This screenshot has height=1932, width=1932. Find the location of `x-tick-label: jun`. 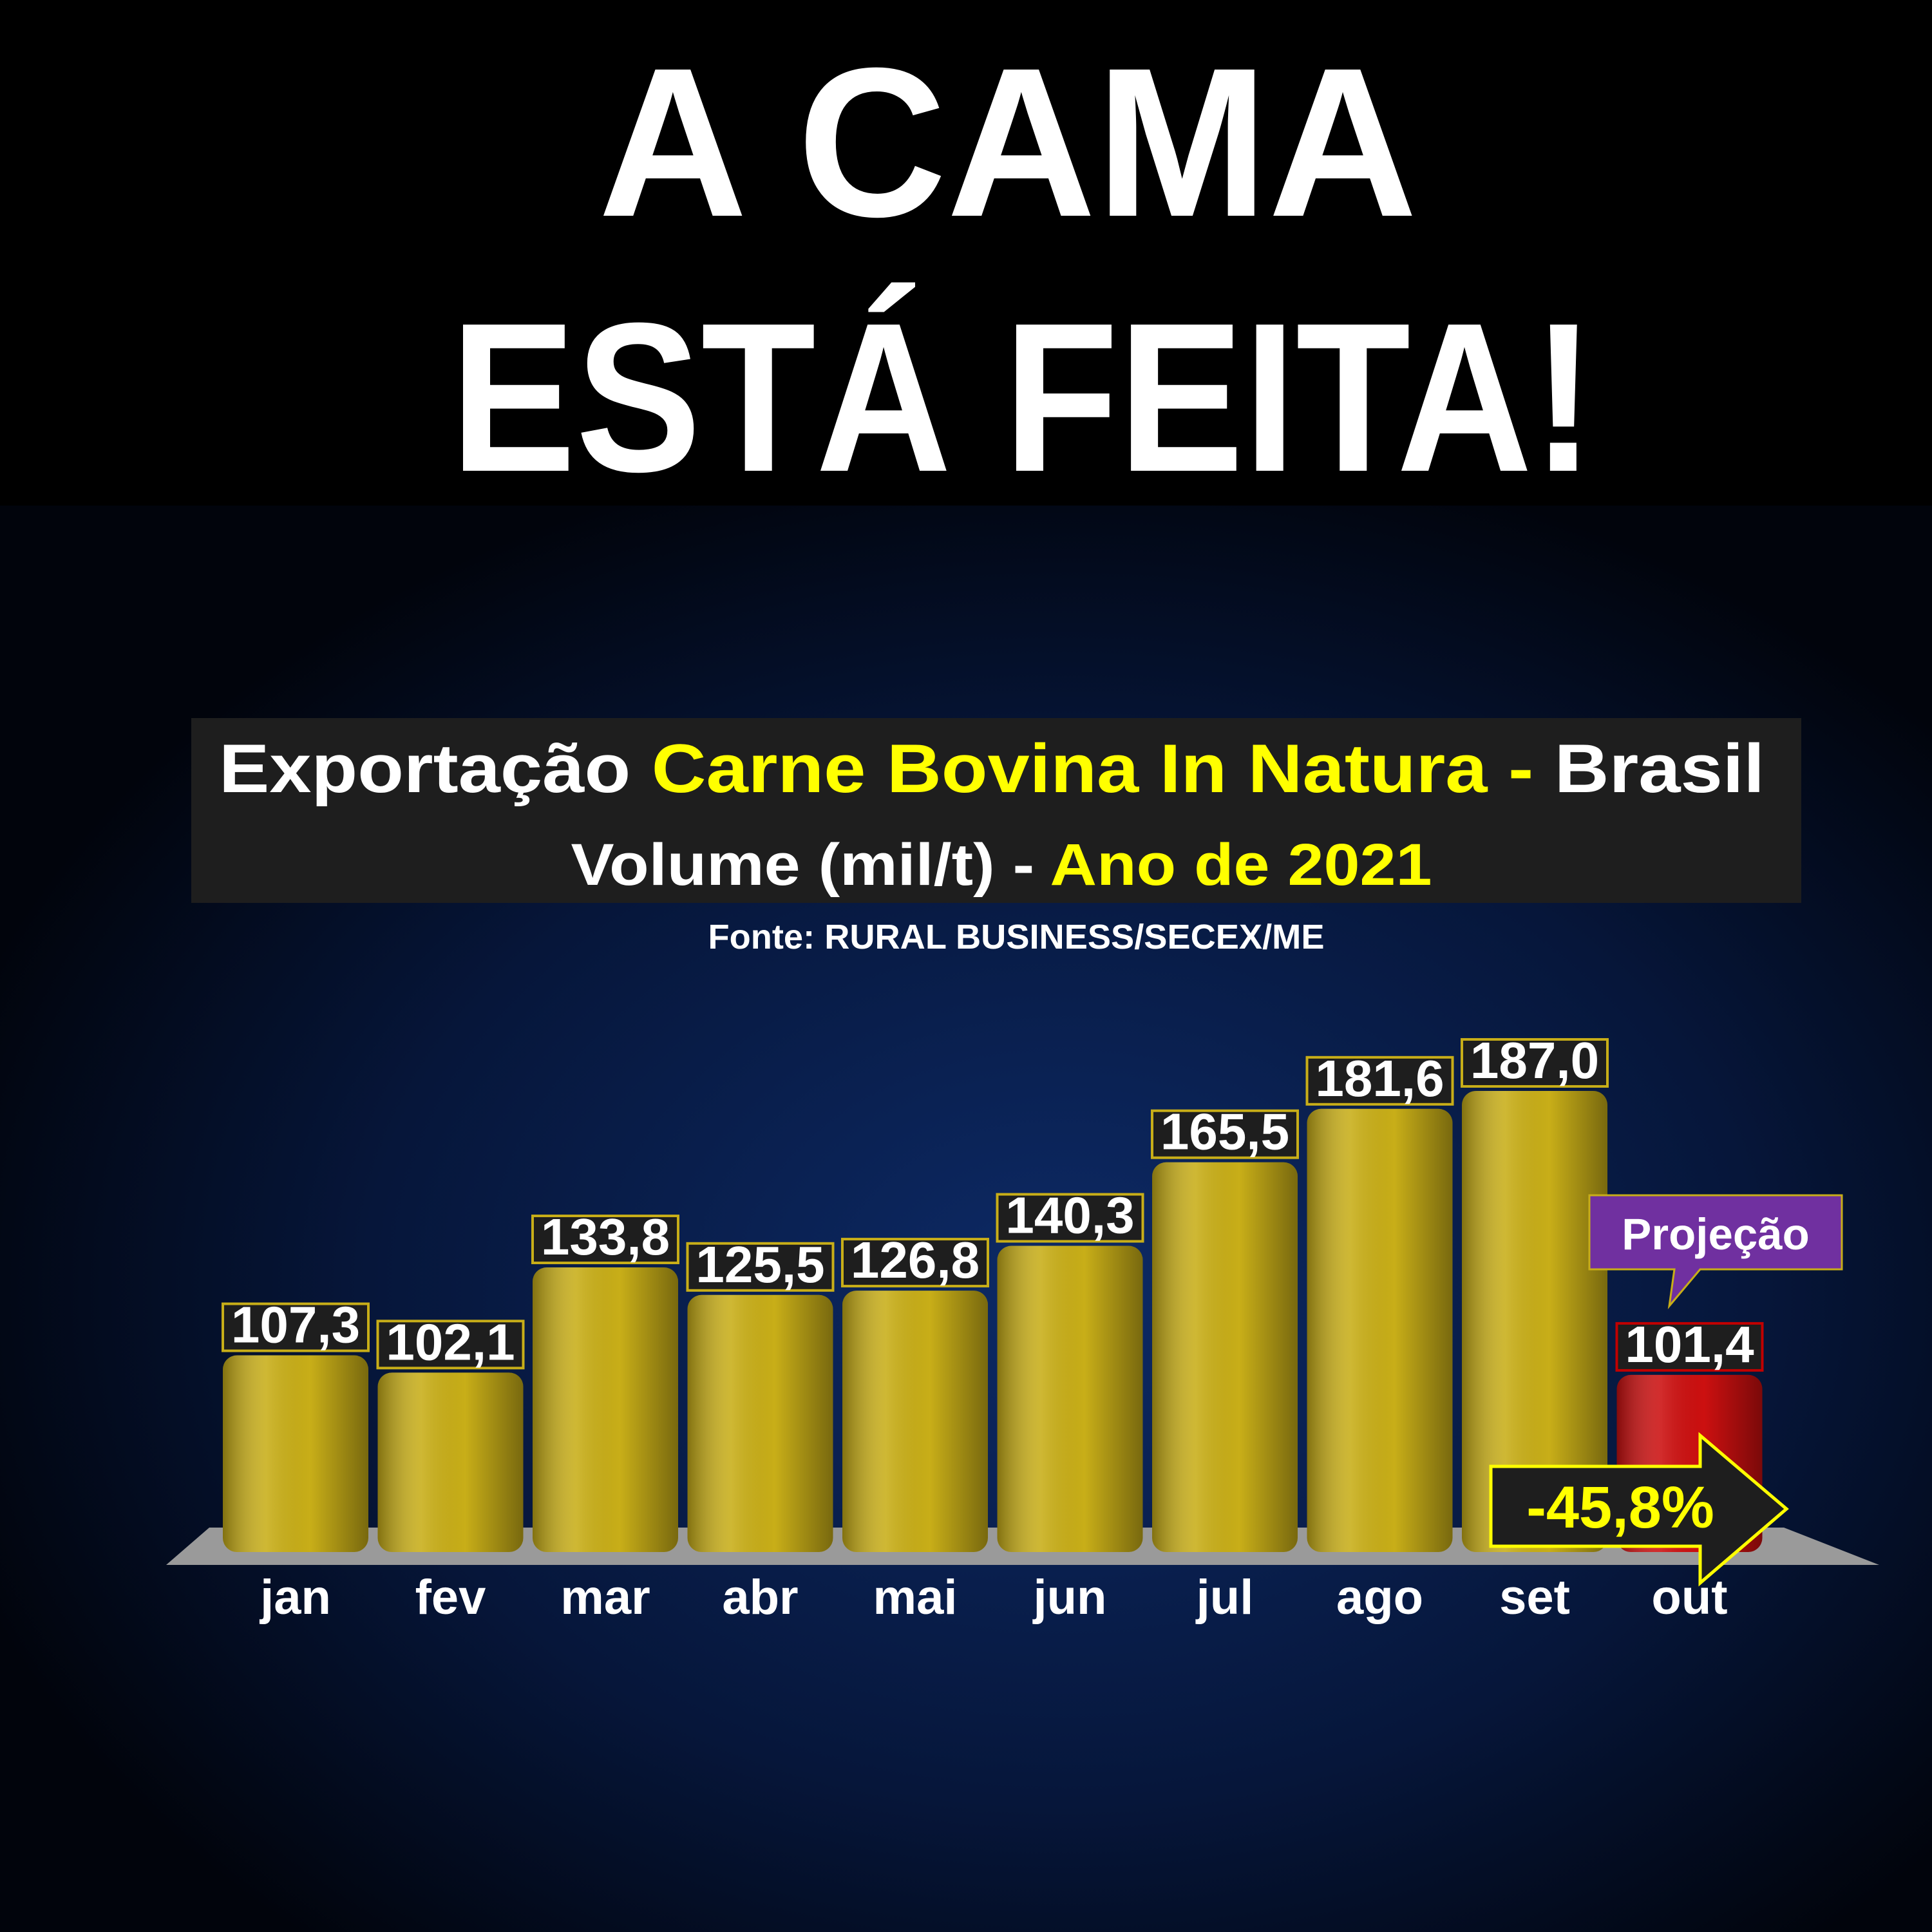

x-tick-label: jun is located at coordinates (1069, 1597).